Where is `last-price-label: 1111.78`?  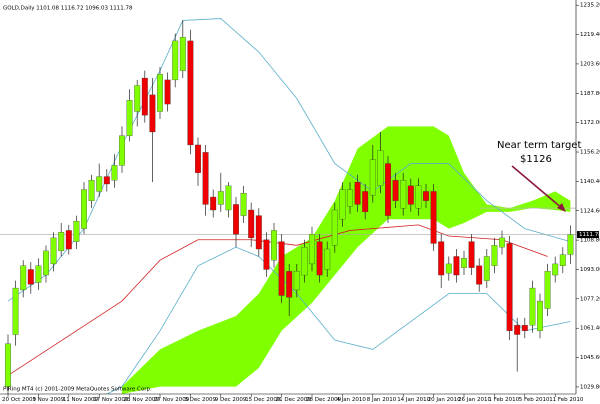 last-price-label: 1111.78 is located at coordinates (589, 235).